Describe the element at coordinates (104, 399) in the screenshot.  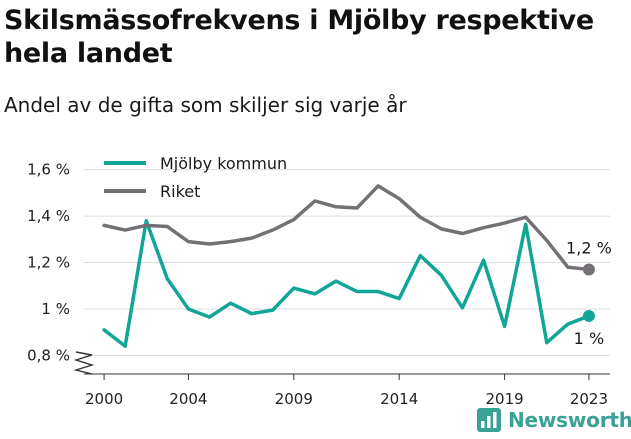
I see `x-tick-label: 2000` at that location.